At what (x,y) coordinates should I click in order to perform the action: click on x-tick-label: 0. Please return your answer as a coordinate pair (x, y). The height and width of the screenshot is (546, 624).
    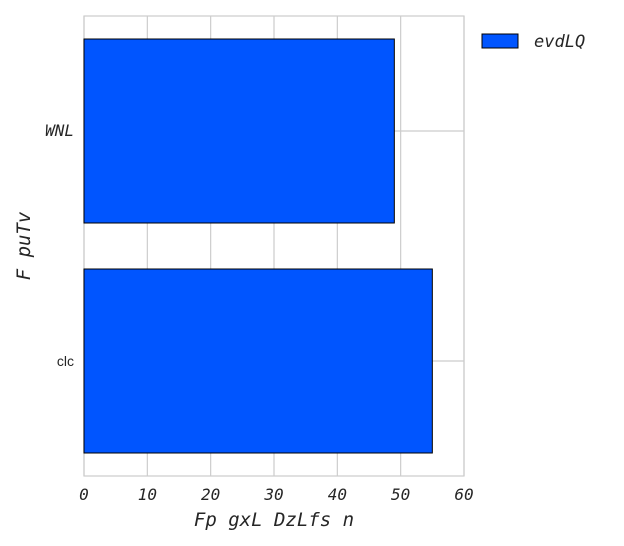
    Looking at the image, I should click on (84, 494).